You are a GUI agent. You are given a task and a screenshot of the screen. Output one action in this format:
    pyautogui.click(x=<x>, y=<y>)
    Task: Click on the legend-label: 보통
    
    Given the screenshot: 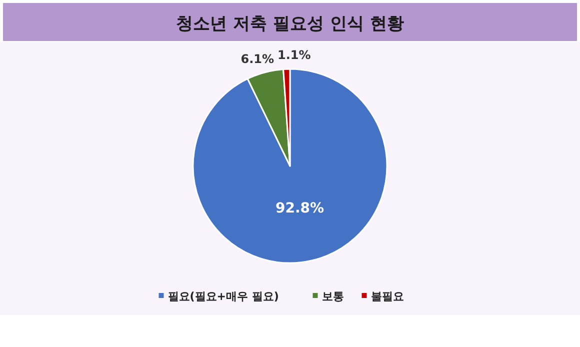 What is the action you would take?
    pyautogui.click(x=333, y=296)
    